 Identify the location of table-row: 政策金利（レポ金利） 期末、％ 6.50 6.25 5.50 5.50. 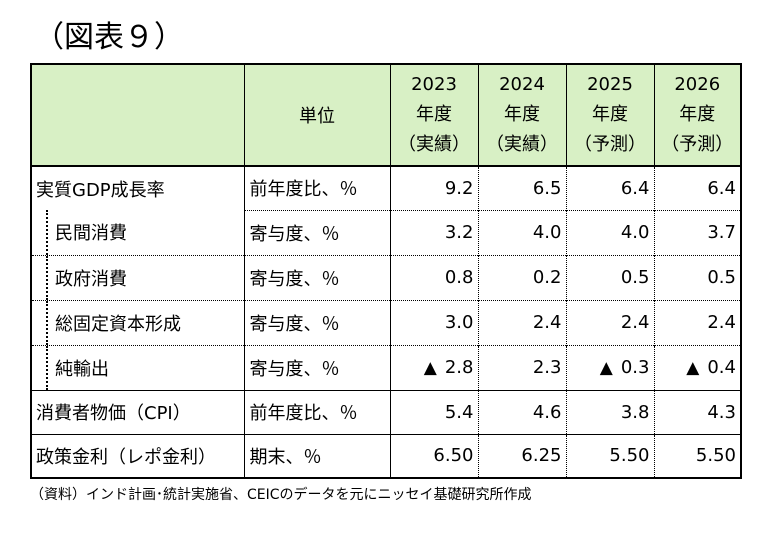
(386, 456).